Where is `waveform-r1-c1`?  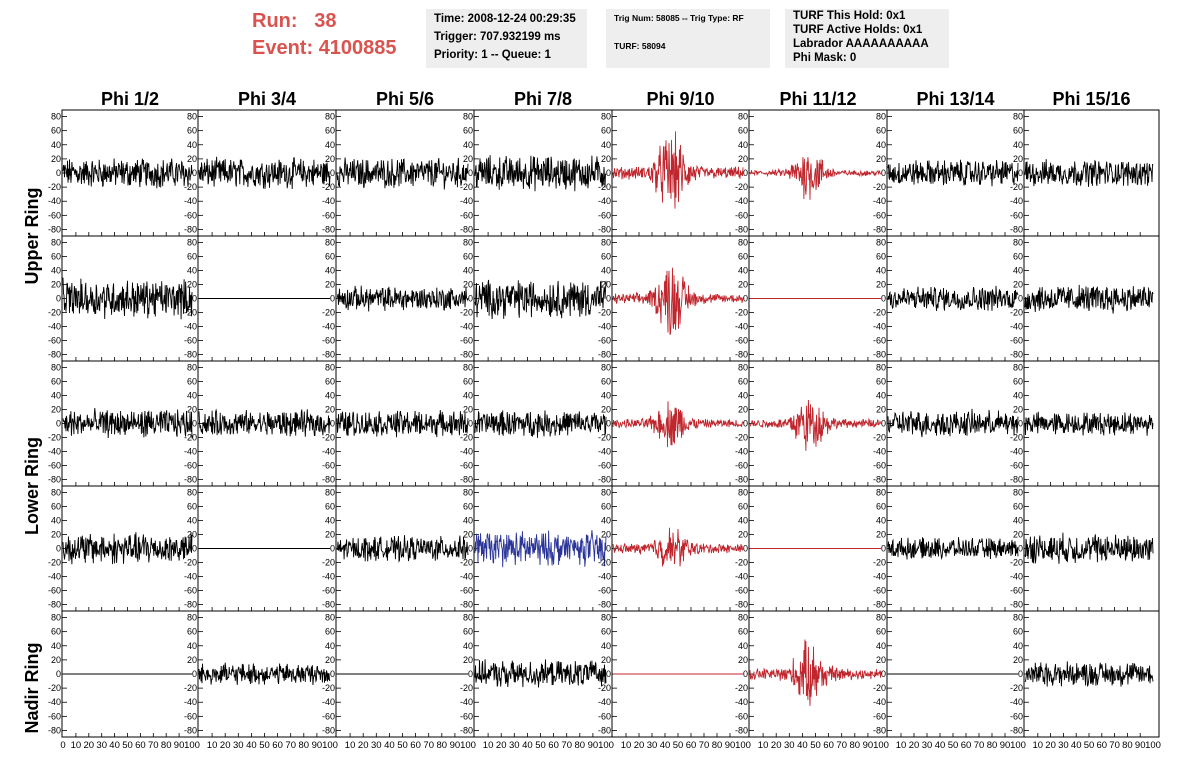
waveform-r1-c1 is located at coordinates (127, 173).